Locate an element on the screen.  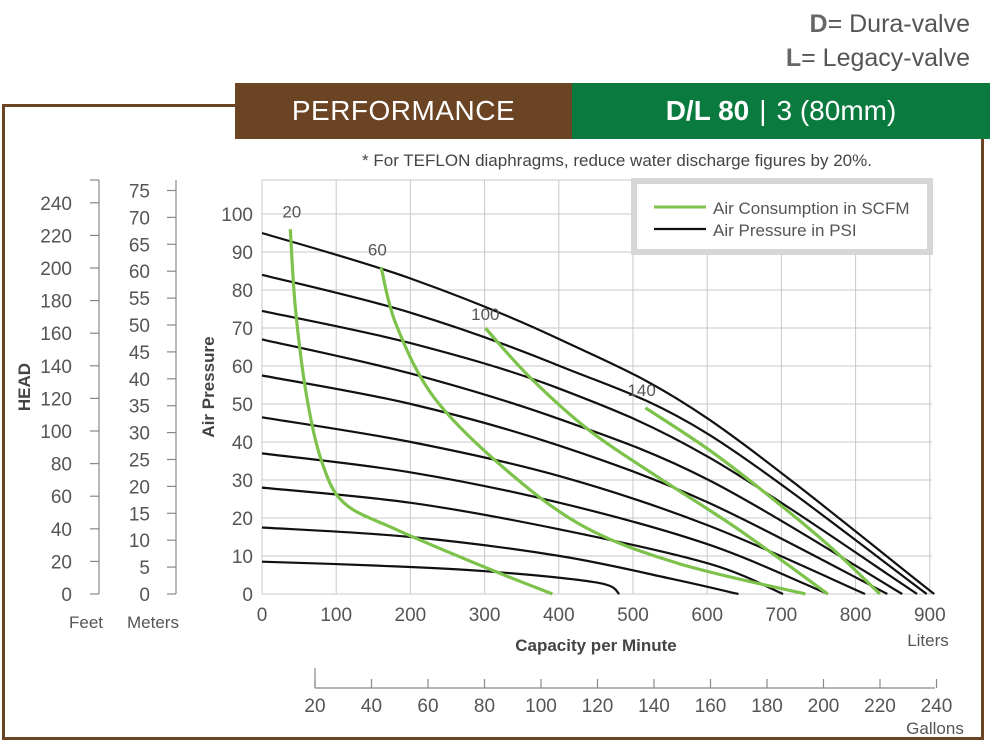
model-banner: D/L 80 | 3 (80mm) is located at coordinates (781, 111).